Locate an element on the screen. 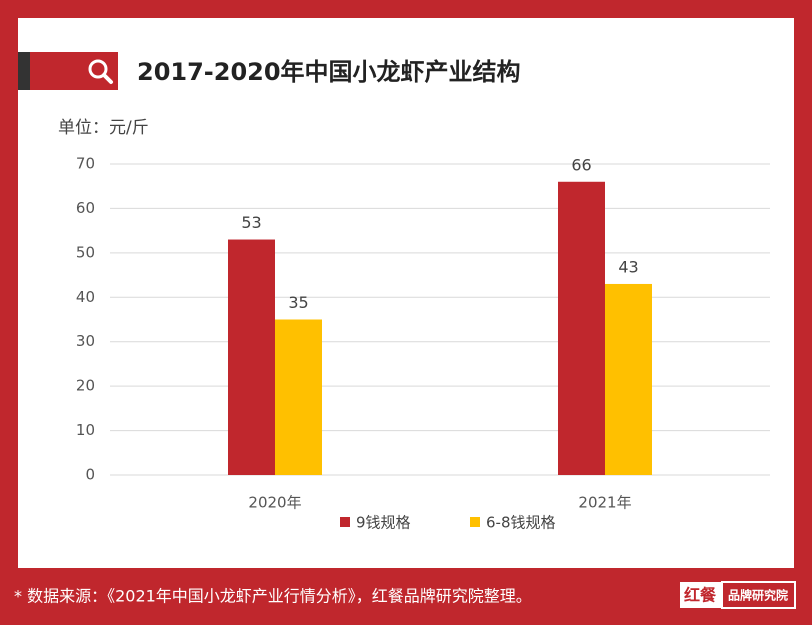  x-tick-label: 2020年 is located at coordinates (274, 503).